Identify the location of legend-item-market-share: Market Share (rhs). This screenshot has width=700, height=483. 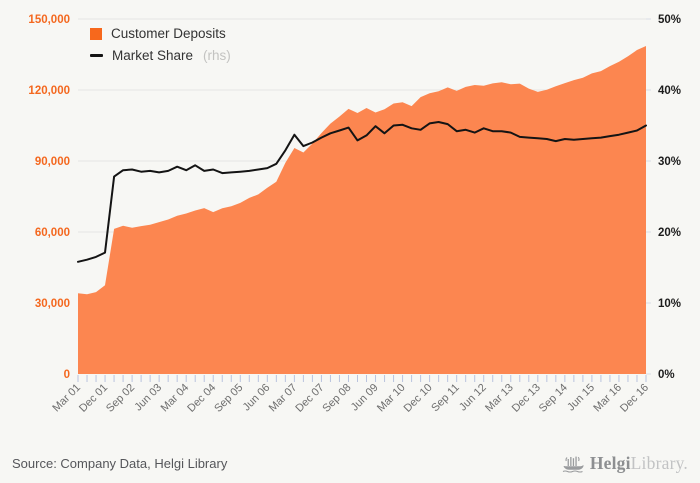
(160, 55).